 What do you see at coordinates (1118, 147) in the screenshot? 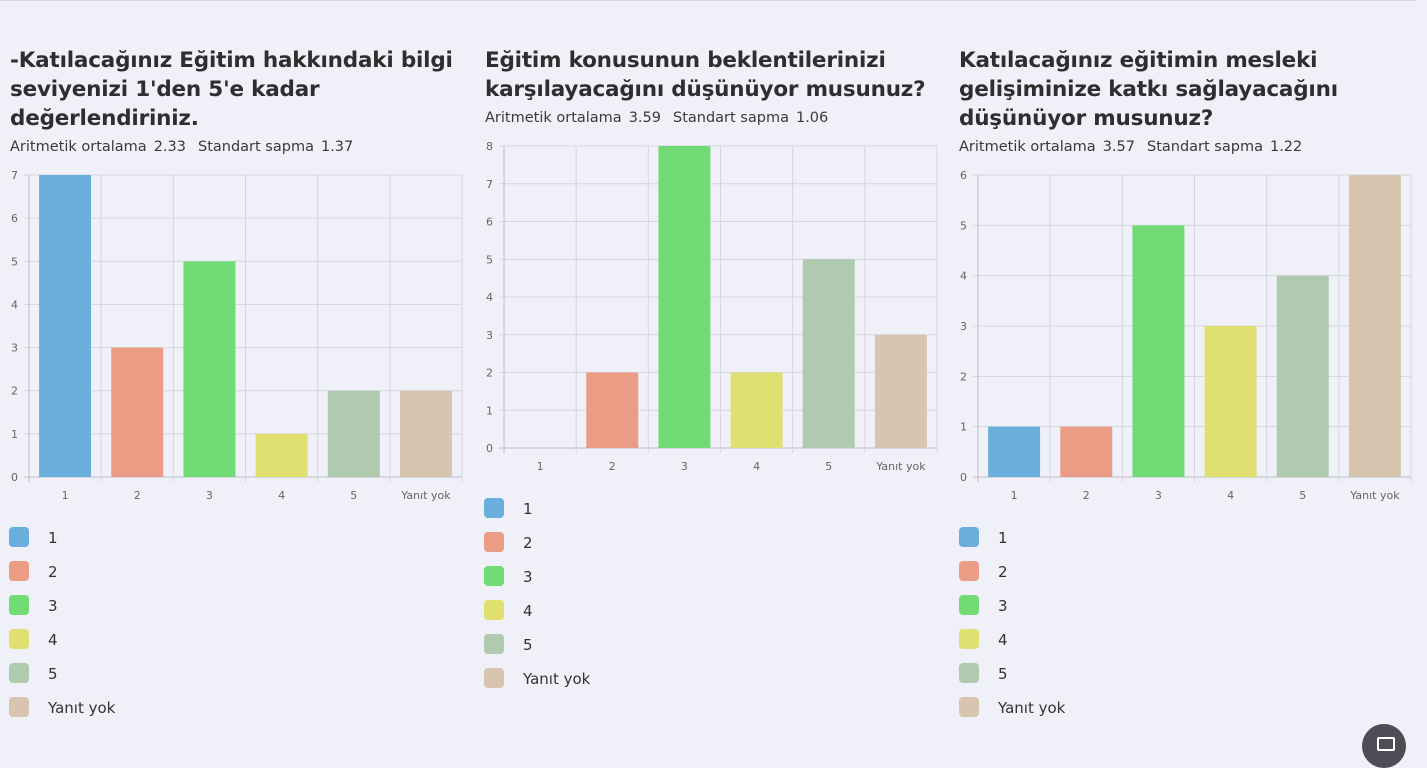
I see `mean-value: 3.57` at bounding box center [1118, 147].